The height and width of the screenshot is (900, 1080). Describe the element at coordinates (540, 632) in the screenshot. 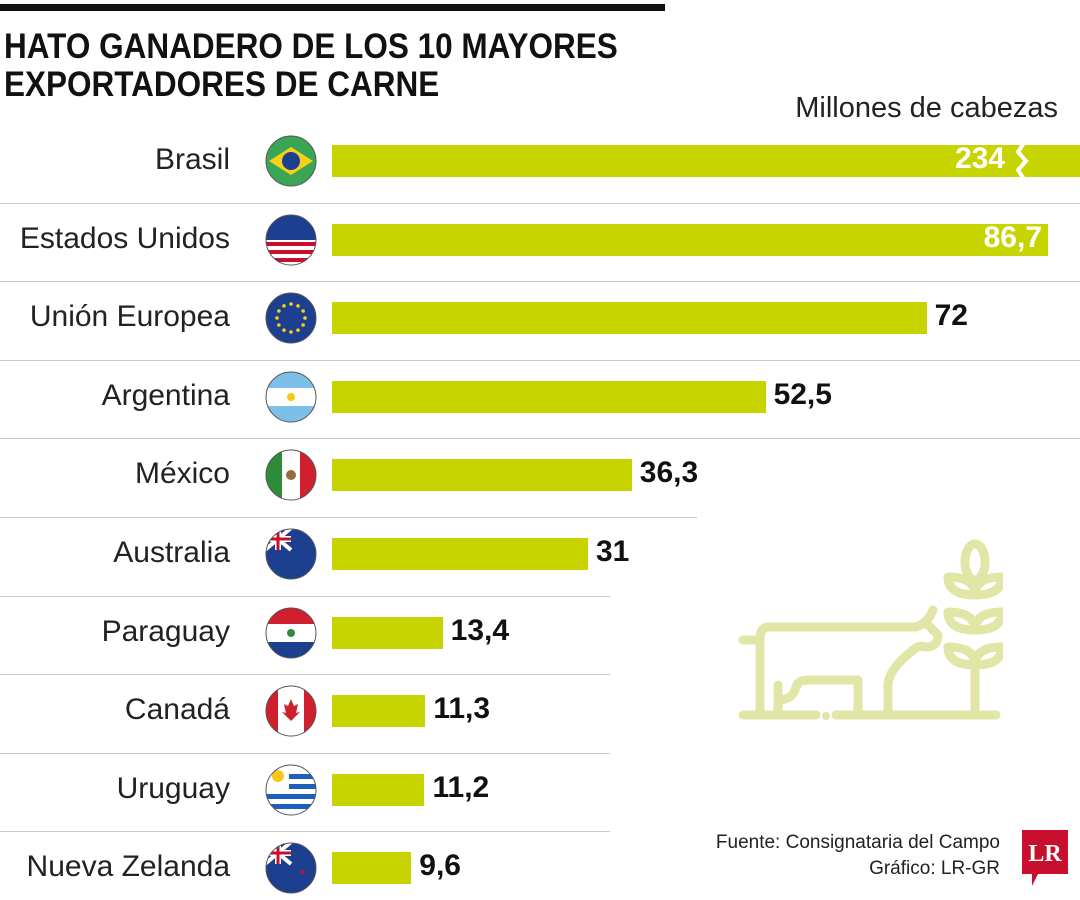

I see `bar-row: Paraguay 13,4` at that location.